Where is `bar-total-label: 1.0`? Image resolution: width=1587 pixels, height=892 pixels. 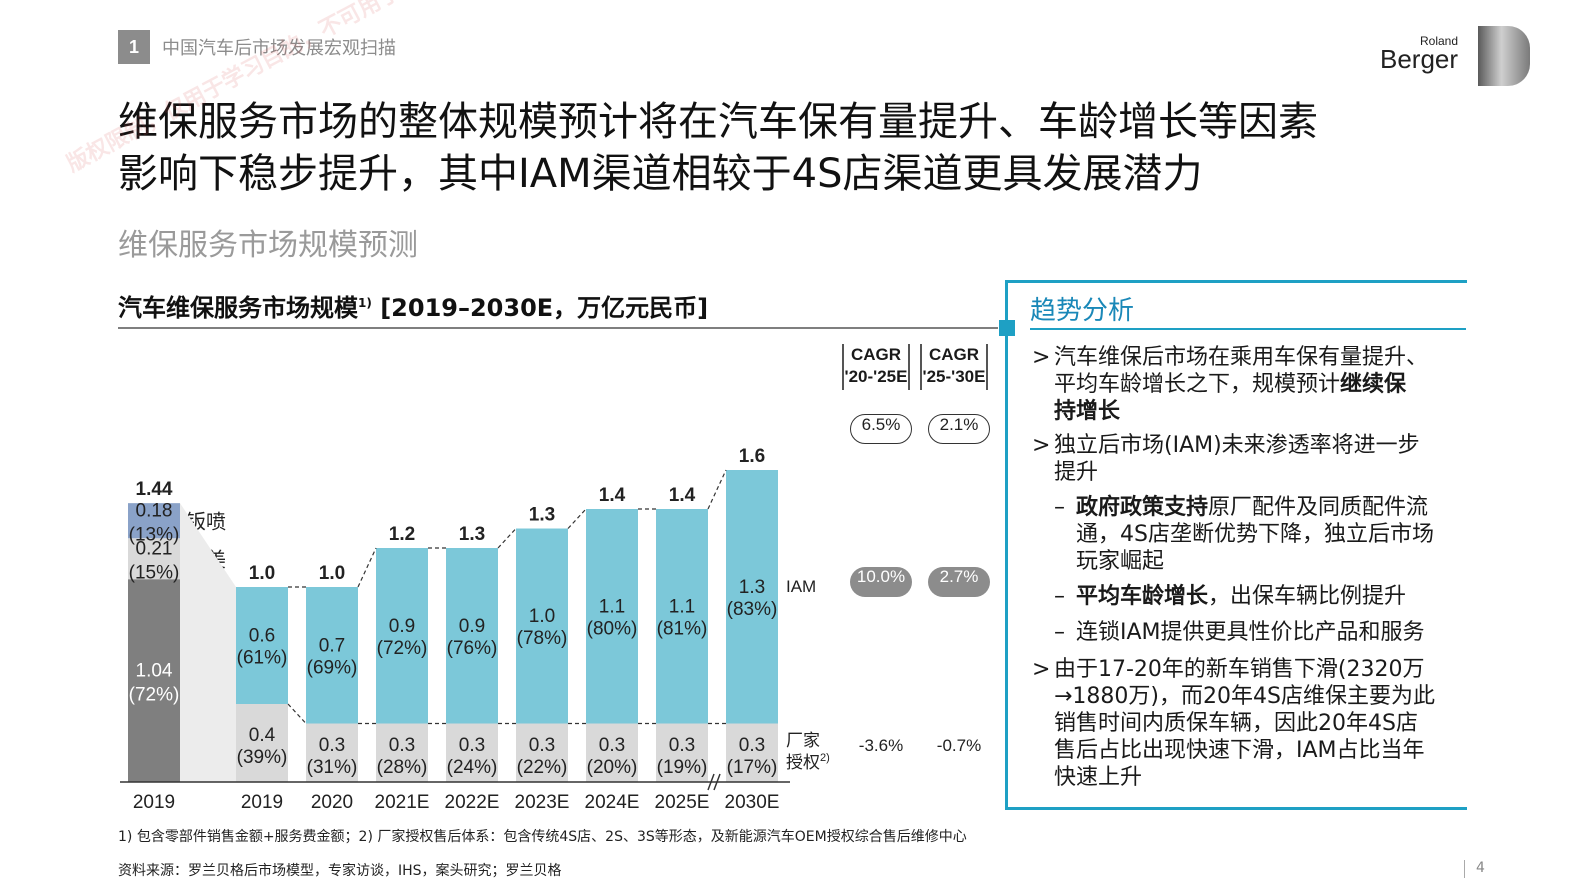 bar-total-label: 1.0 is located at coordinates (332, 573).